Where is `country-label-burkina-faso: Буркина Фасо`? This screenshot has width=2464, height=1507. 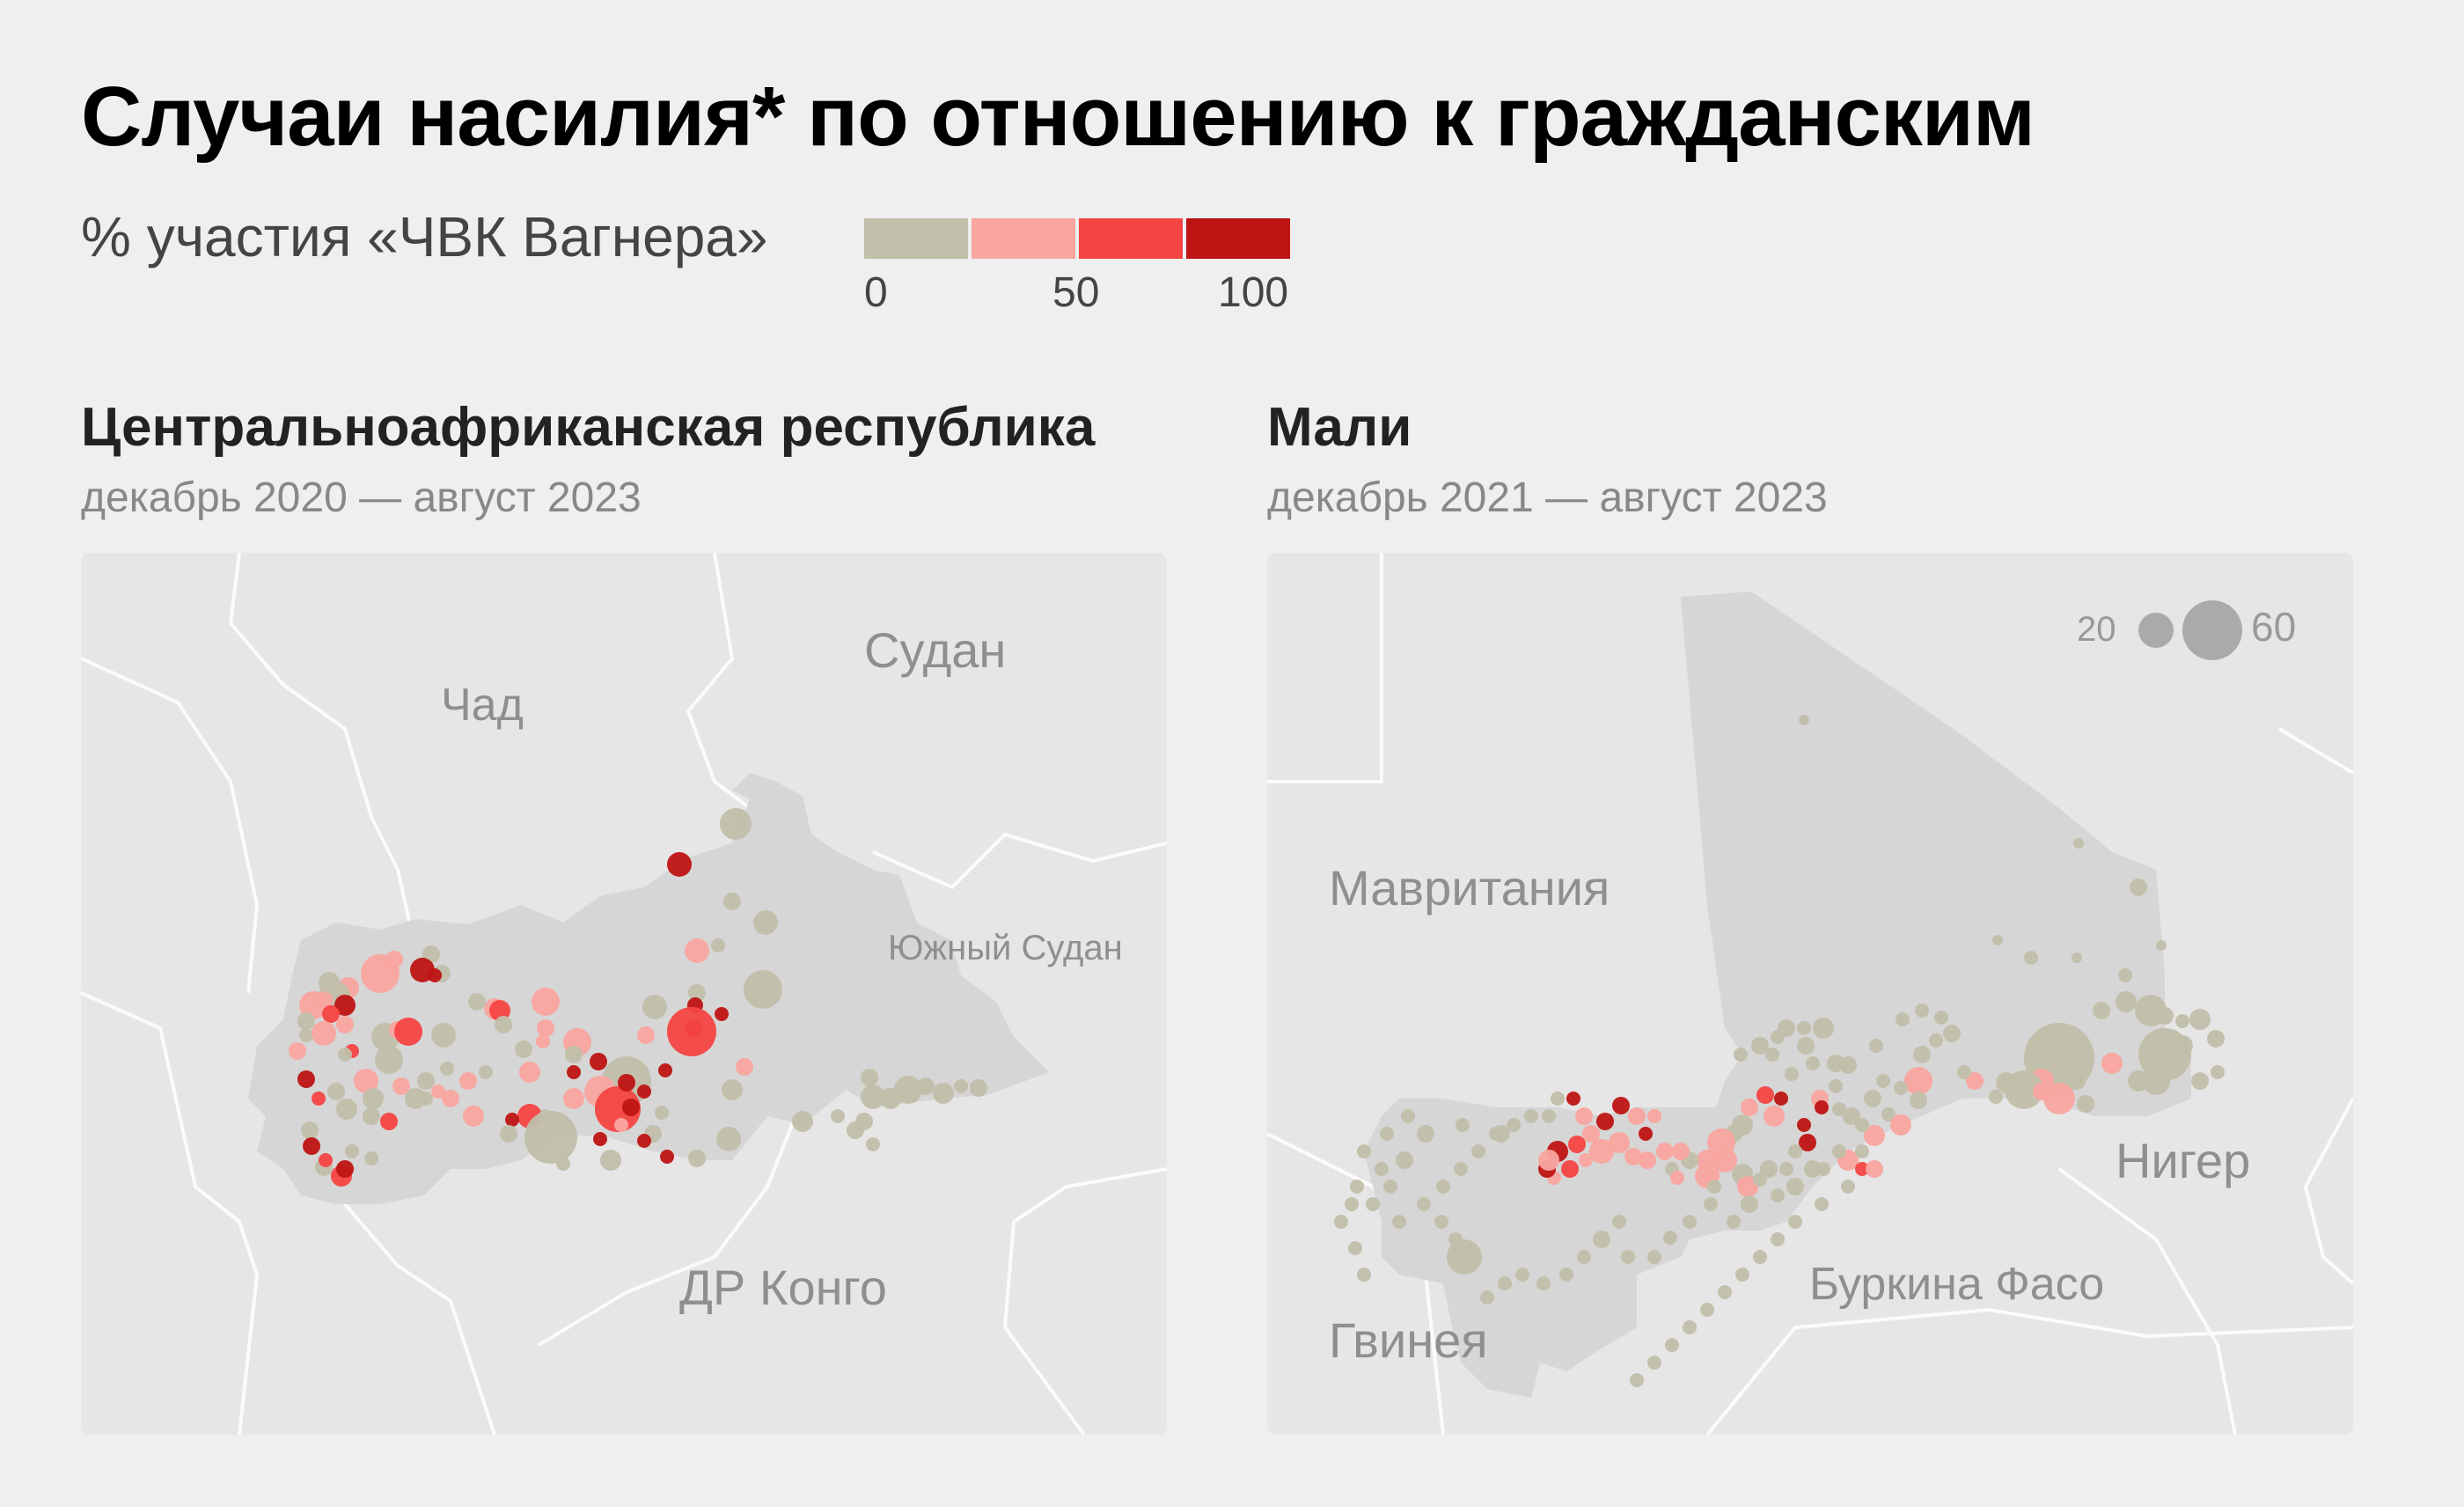
country-label-burkina-faso: Буркина Фасо is located at coordinates (1957, 1284).